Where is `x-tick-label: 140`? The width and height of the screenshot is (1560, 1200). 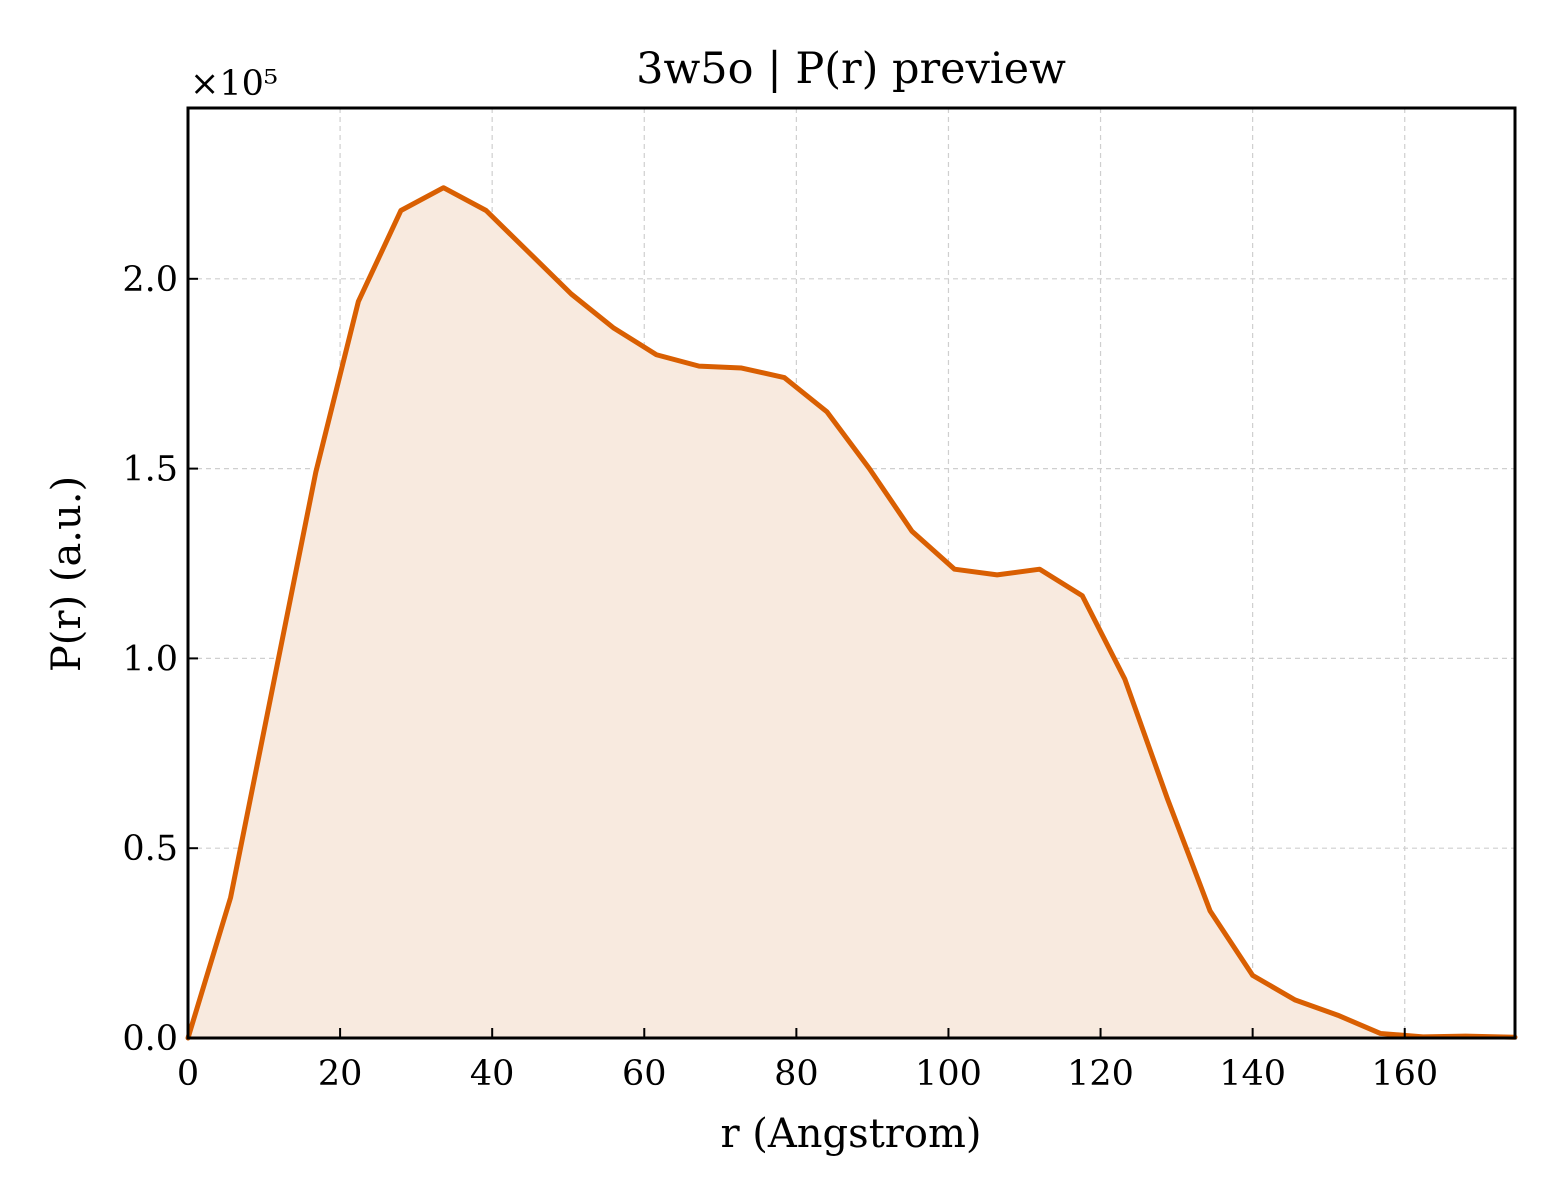
x-tick-label: 140 is located at coordinates (1252, 1074).